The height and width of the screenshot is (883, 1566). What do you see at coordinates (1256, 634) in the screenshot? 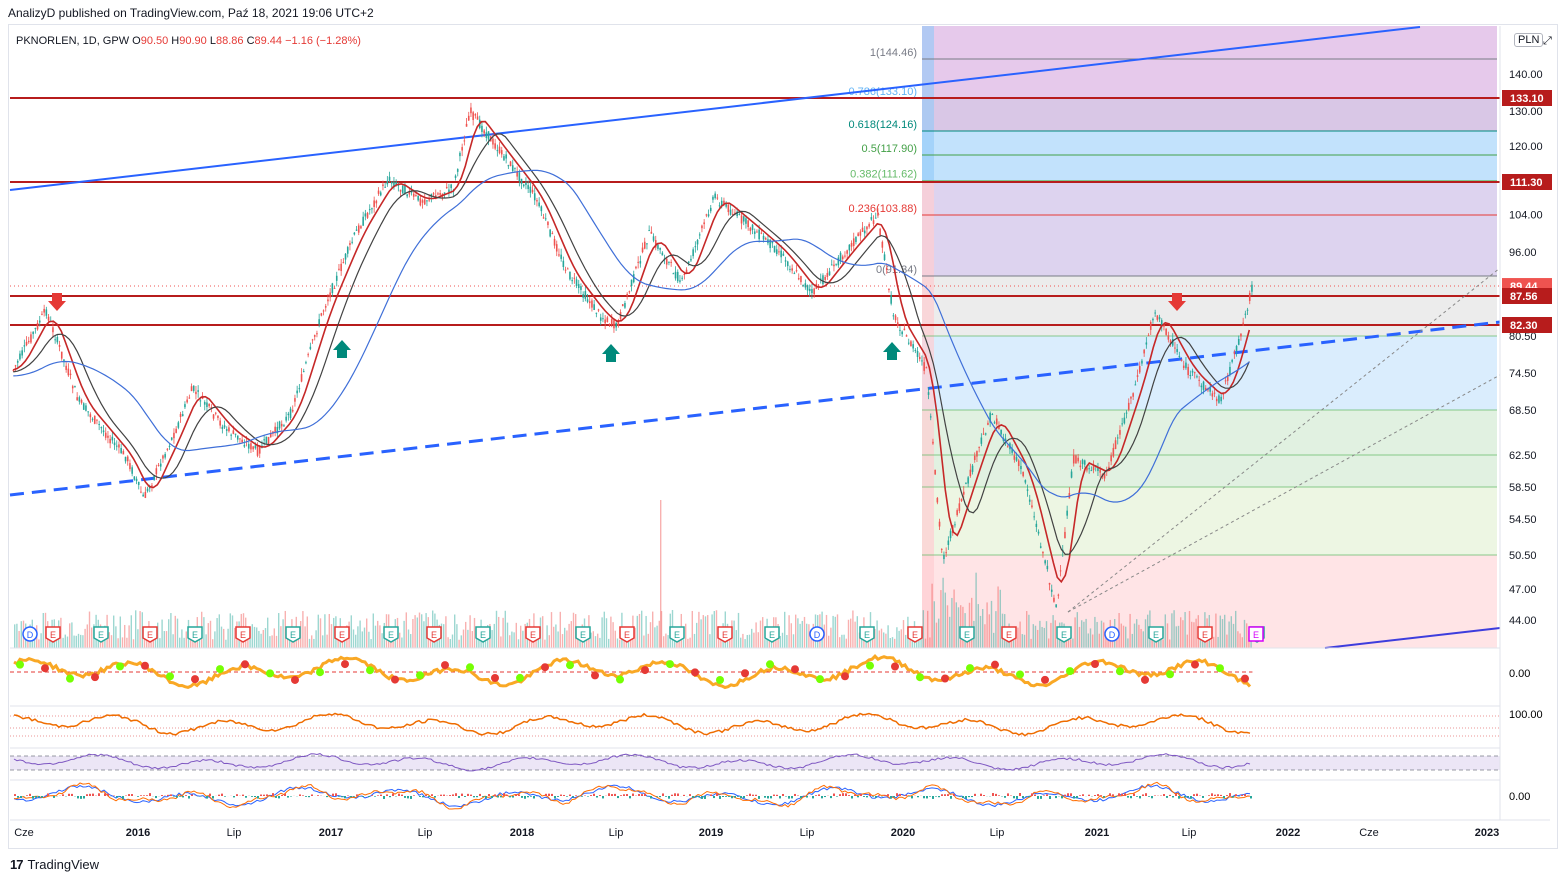
I see `event-upcoming-earnings-icon` at bounding box center [1256, 634].